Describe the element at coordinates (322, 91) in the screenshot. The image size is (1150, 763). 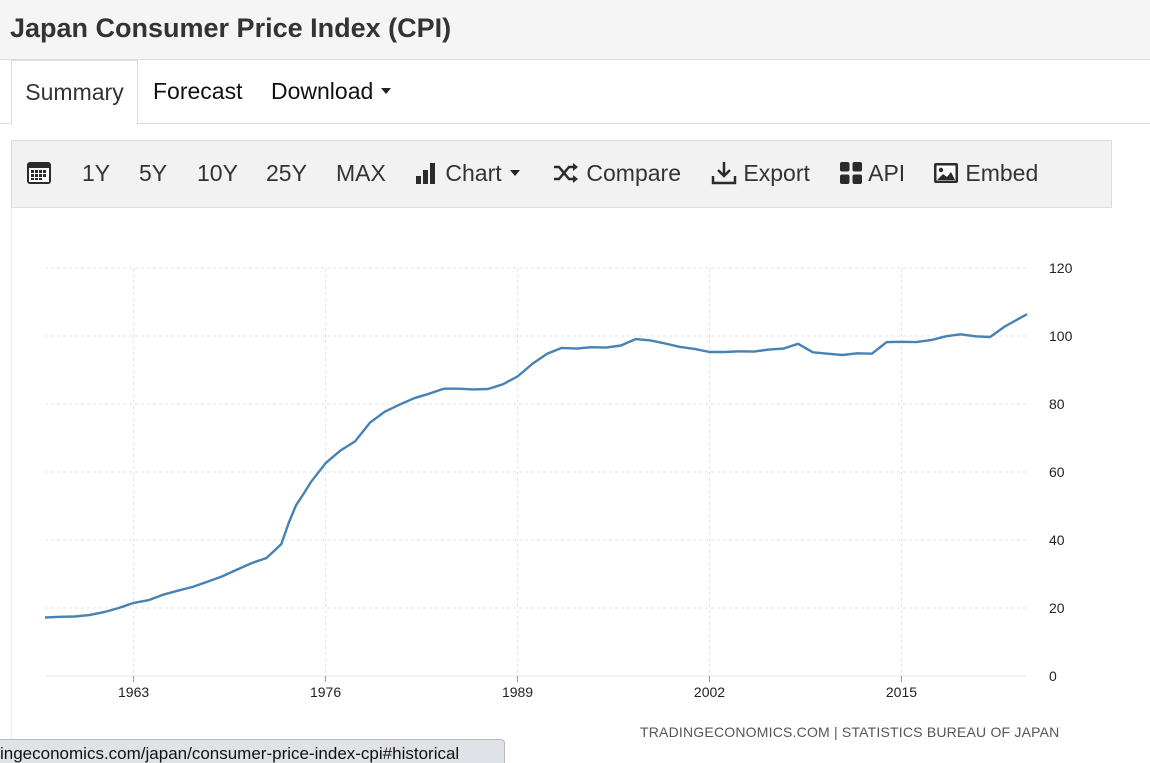
I see `tab-download-label: Download` at that location.